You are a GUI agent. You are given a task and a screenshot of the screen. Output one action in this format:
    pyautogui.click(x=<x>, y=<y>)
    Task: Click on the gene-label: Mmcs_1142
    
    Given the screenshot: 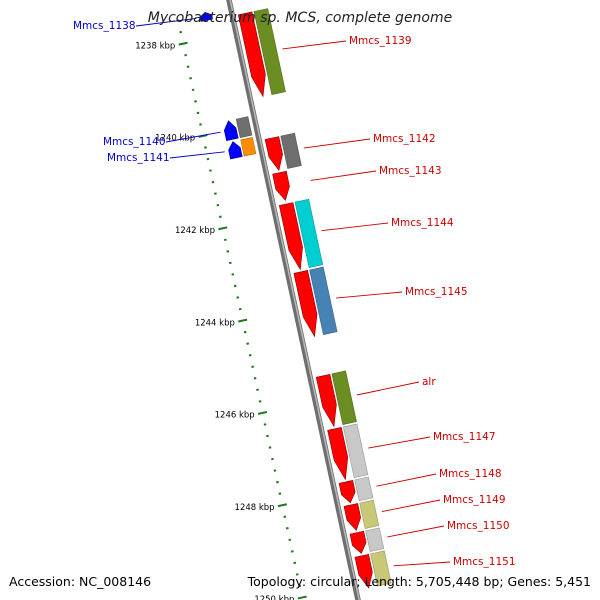 What is the action you would take?
    pyautogui.click(x=404, y=139)
    